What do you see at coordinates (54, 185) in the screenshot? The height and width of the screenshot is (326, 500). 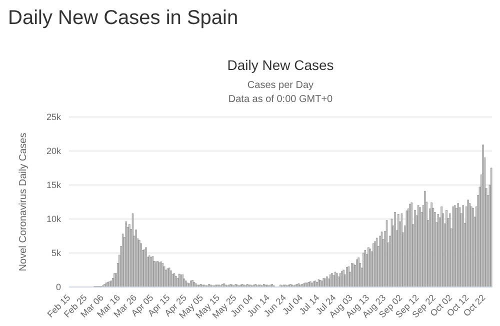 I see `y-tick-label: 15k` at bounding box center [54, 185].